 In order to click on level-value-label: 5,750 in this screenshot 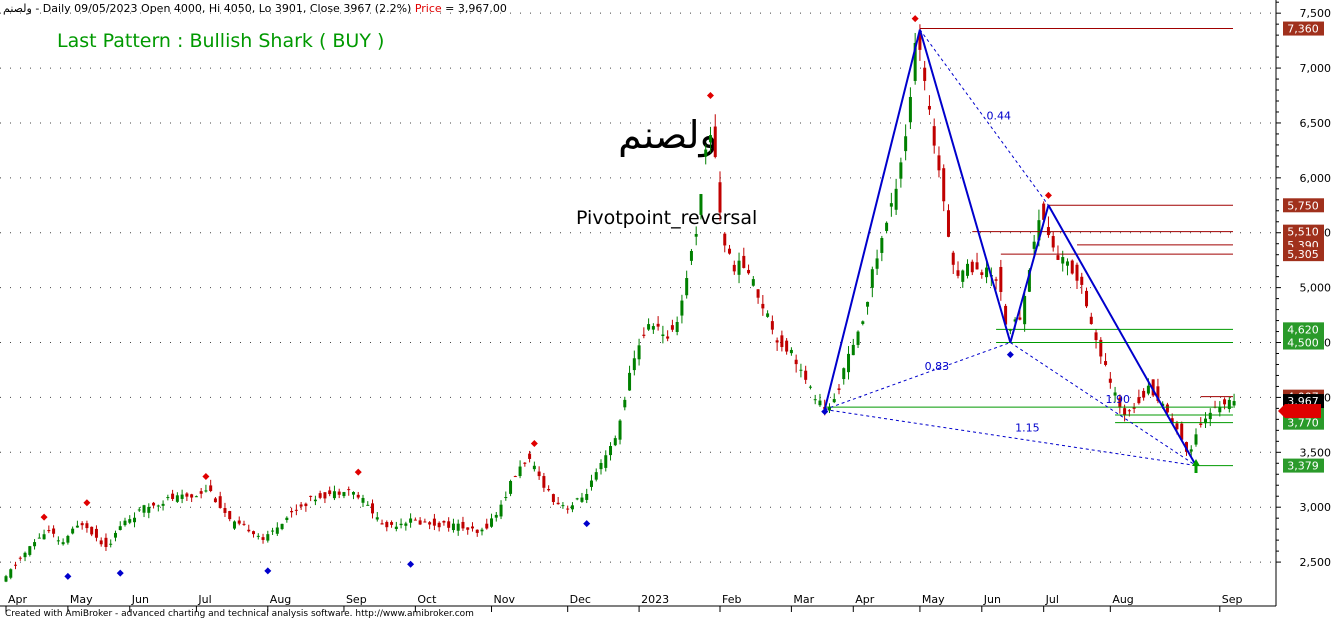, I will do `click(1303, 205)`.